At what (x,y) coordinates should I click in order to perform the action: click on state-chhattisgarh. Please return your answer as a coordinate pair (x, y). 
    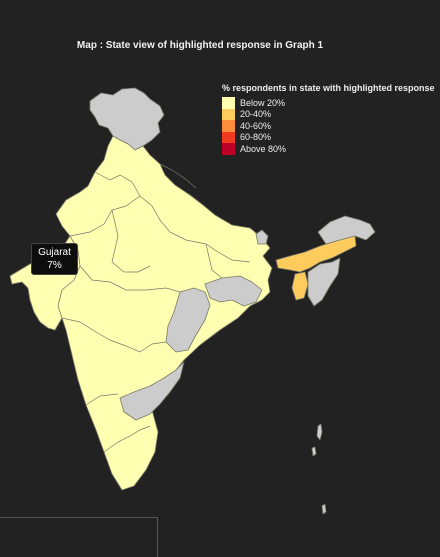
    Looking at the image, I should click on (188, 320).